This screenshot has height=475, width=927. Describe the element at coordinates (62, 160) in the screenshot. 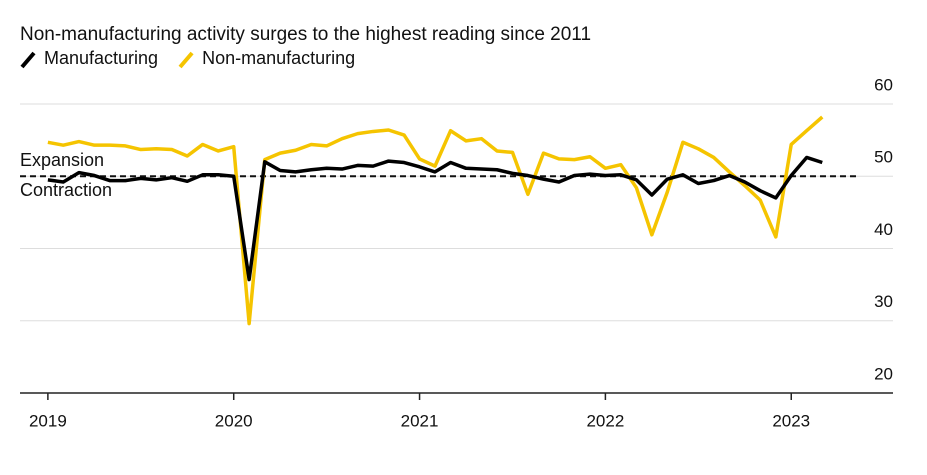

I see `annotation: Expansion` at that location.